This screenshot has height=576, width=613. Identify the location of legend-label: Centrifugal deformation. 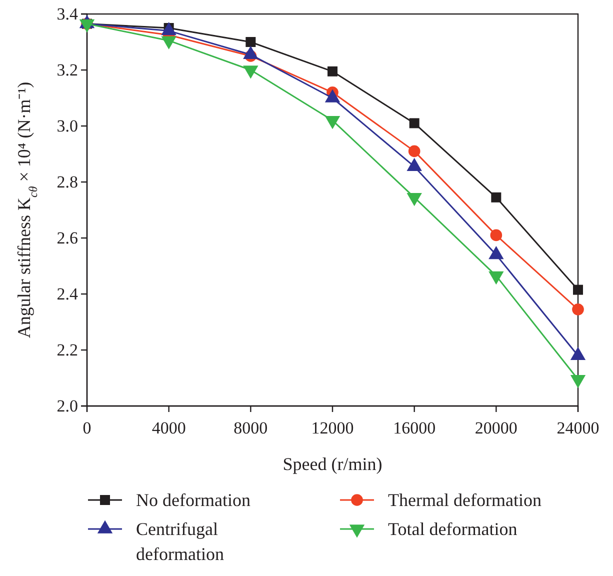
(180, 541).